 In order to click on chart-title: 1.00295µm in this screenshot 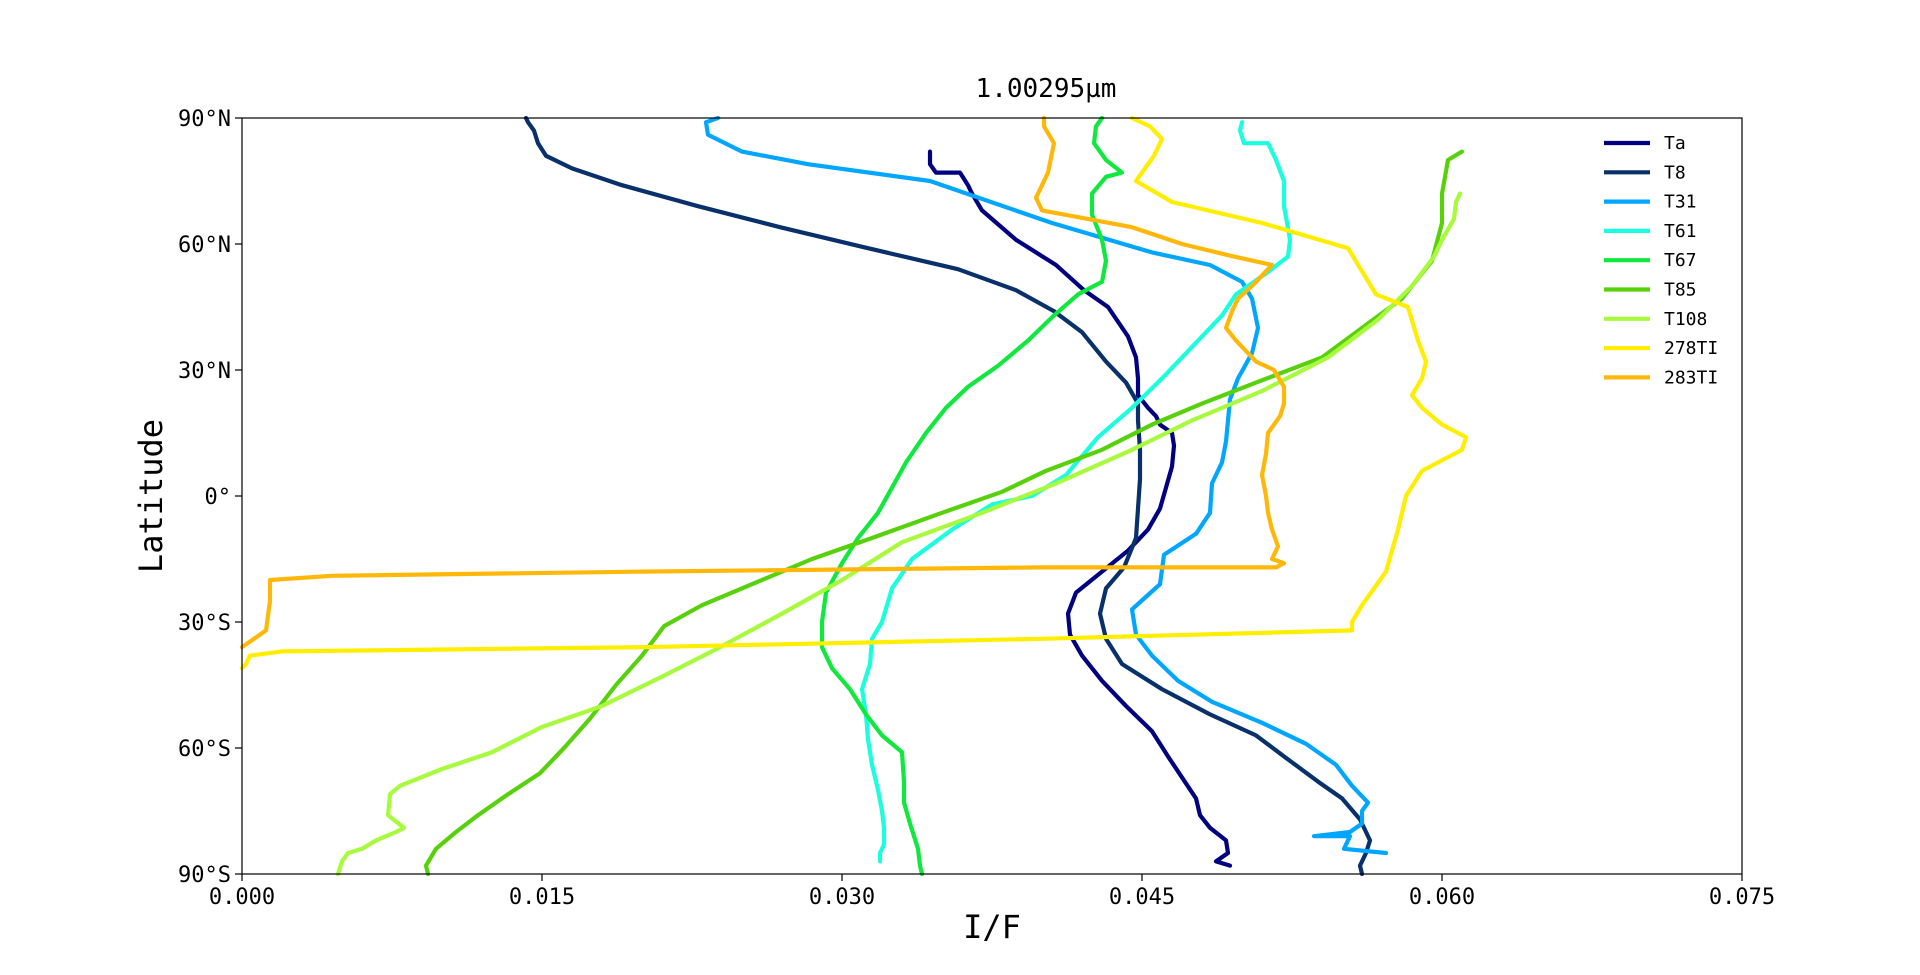, I will do `click(1046, 89)`.